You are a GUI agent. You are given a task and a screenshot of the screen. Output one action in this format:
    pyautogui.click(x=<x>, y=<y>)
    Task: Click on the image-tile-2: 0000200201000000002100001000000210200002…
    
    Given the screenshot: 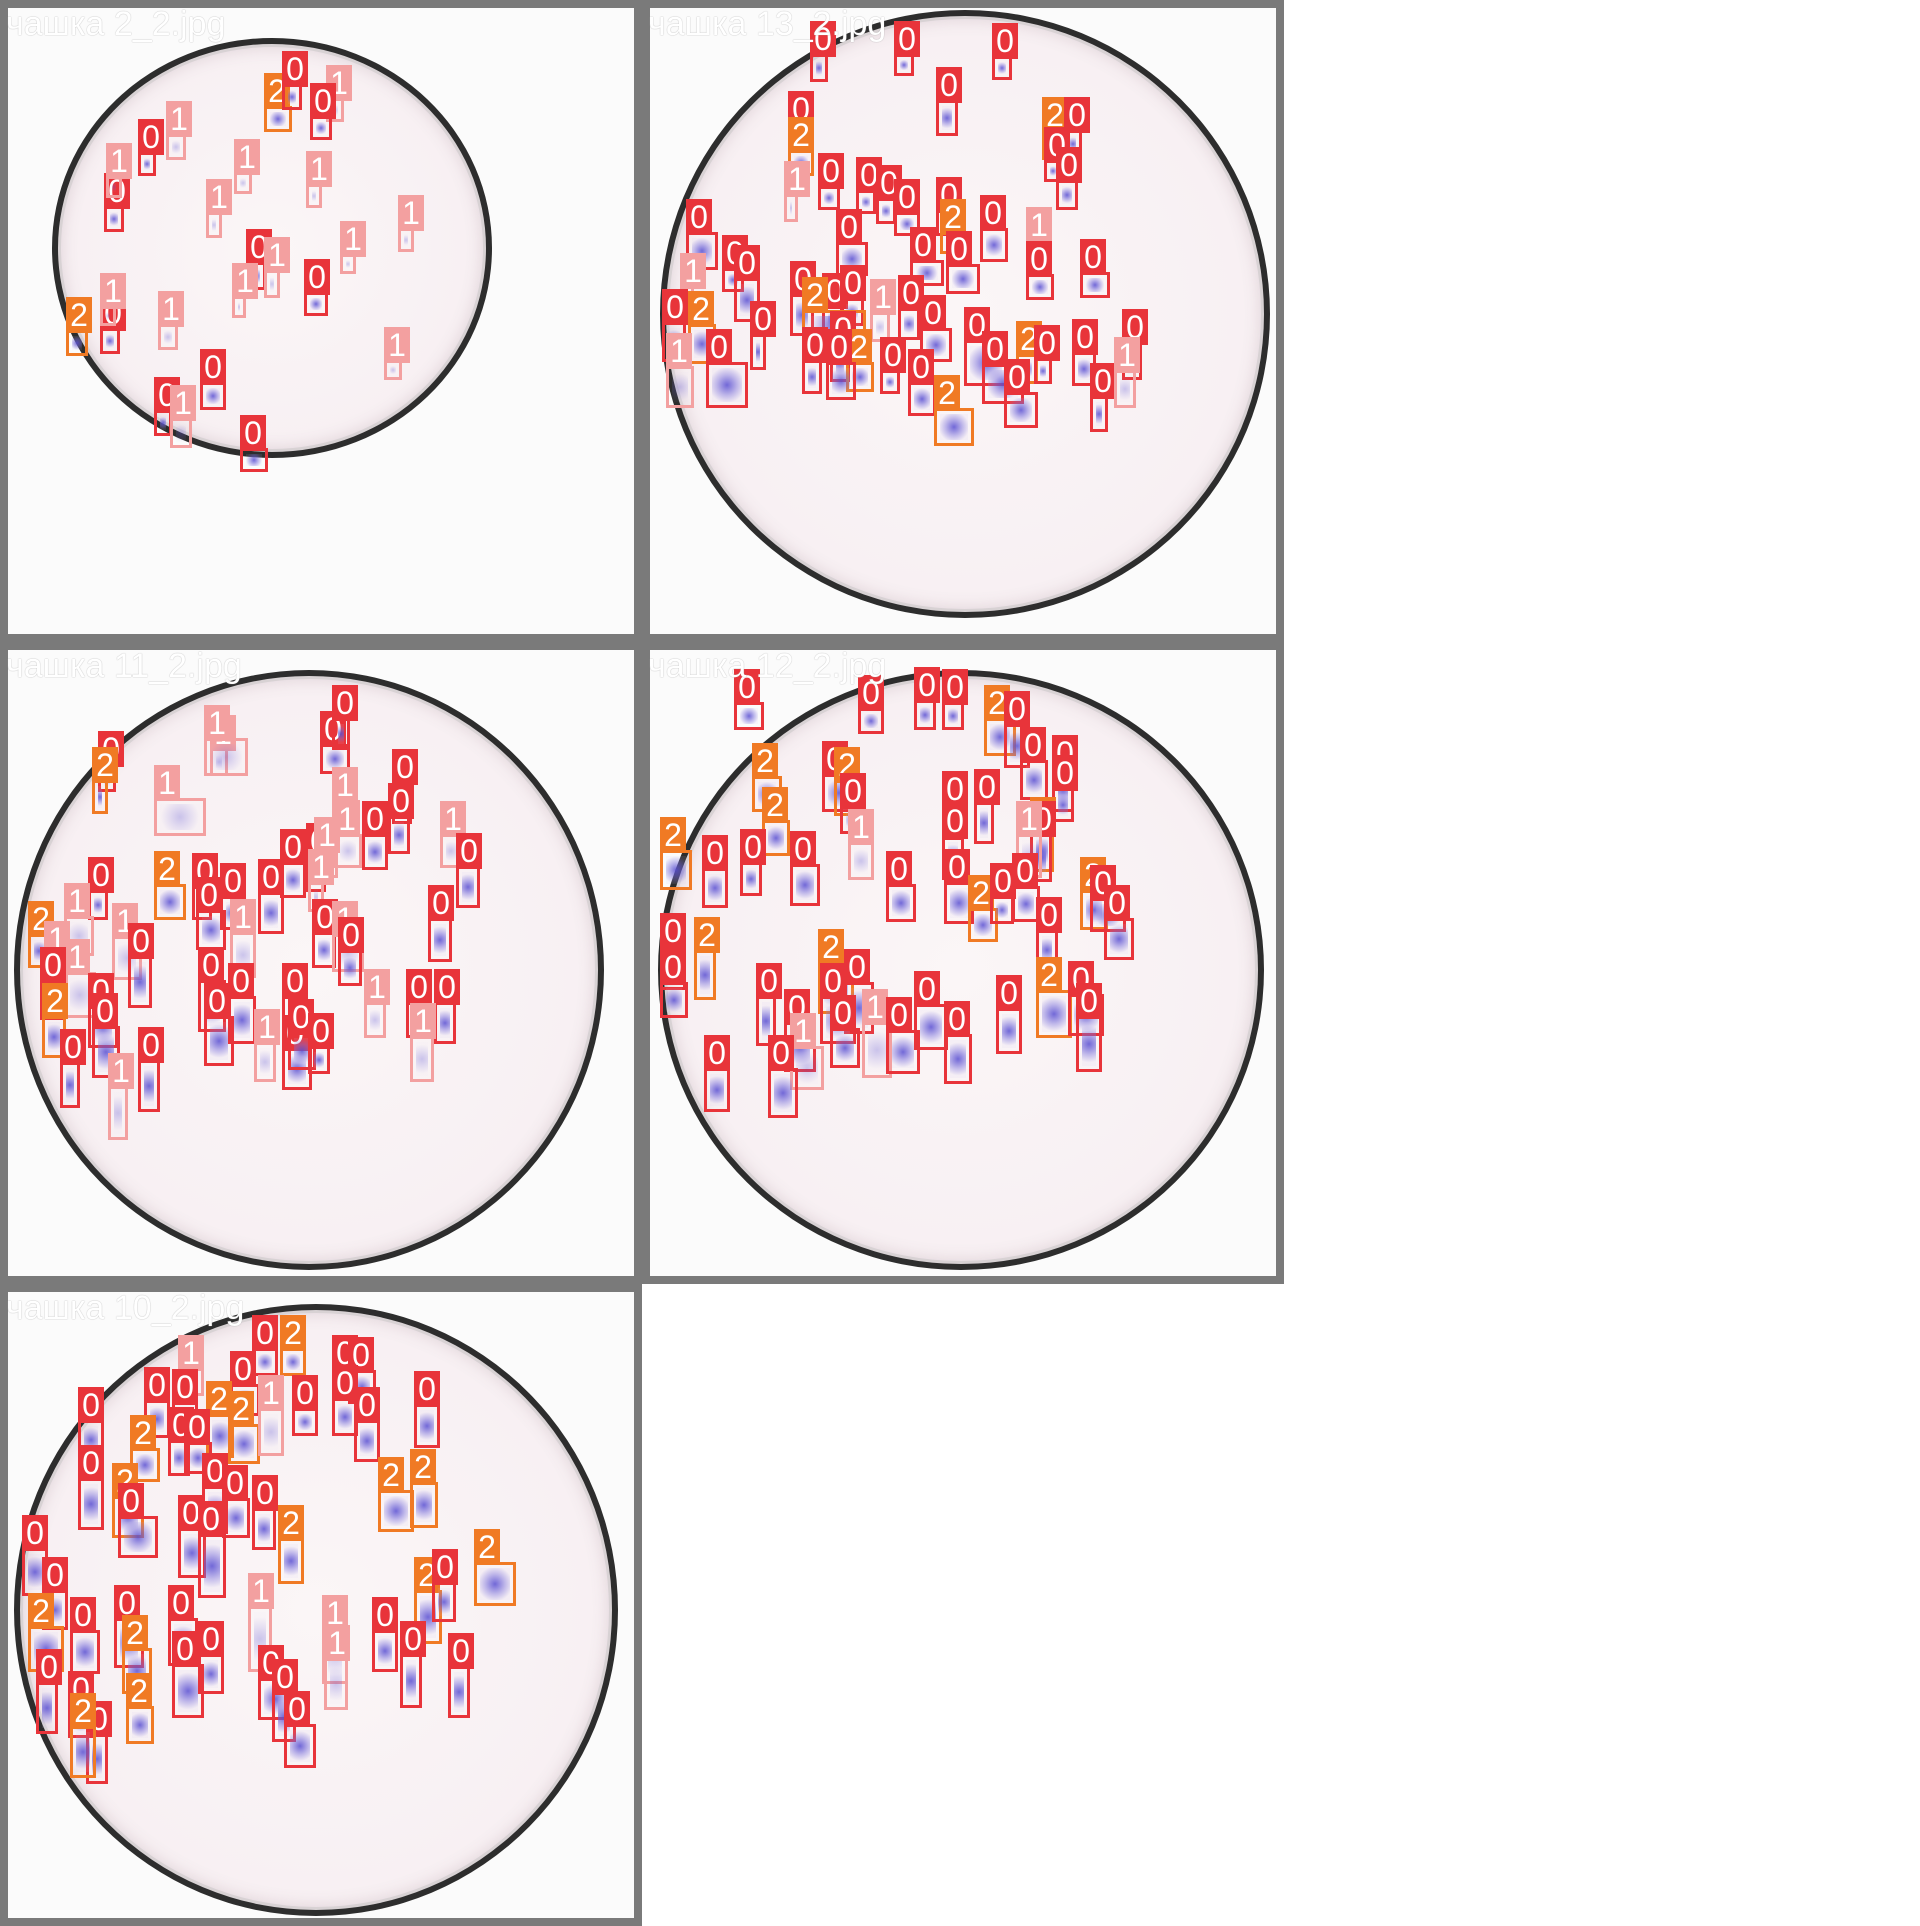 What is the action you would take?
    pyautogui.click(x=963, y=321)
    